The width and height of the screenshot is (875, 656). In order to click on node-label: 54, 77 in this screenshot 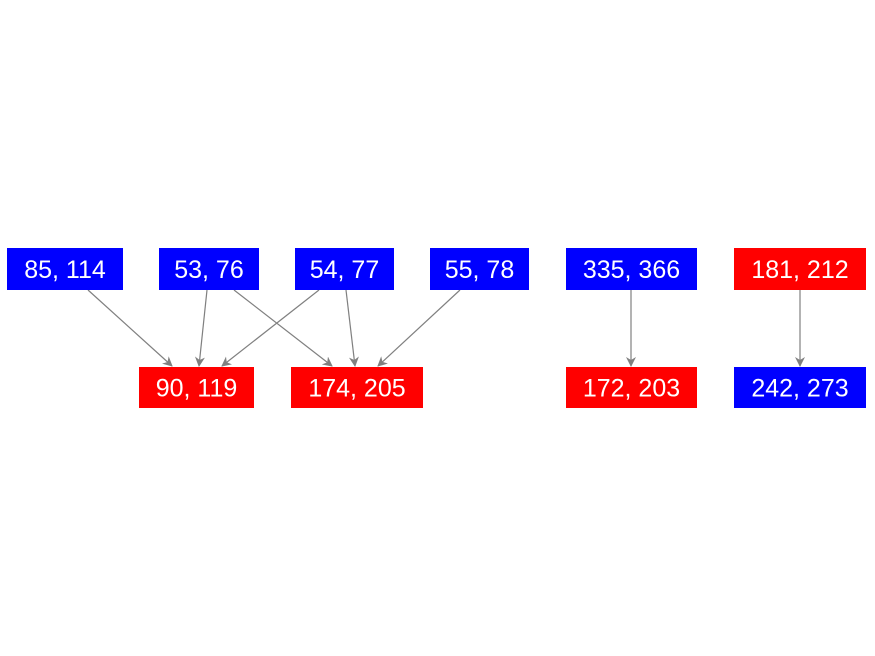, I will do `click(345, 270)`.